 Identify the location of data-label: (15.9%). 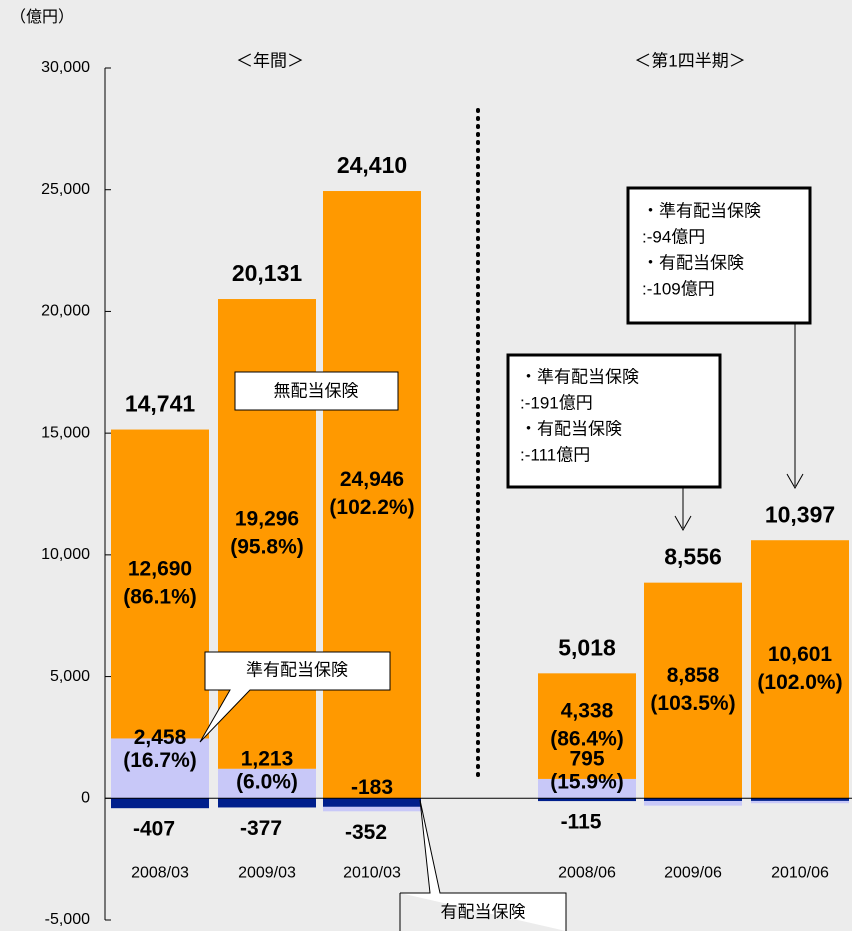
(587, 782).